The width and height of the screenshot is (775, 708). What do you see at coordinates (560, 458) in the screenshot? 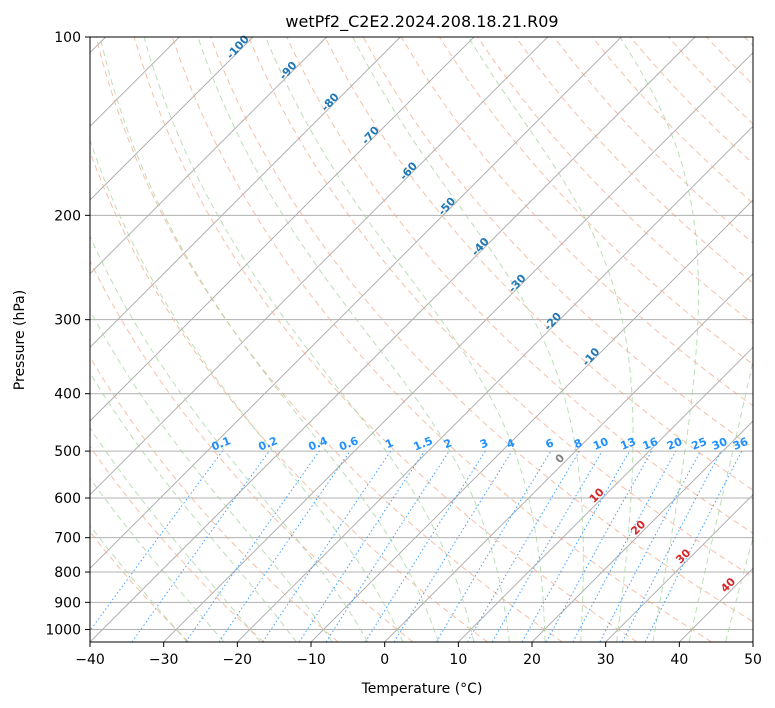
I see `moist-adiabat-label: 0` at bounding box center [560, 458].